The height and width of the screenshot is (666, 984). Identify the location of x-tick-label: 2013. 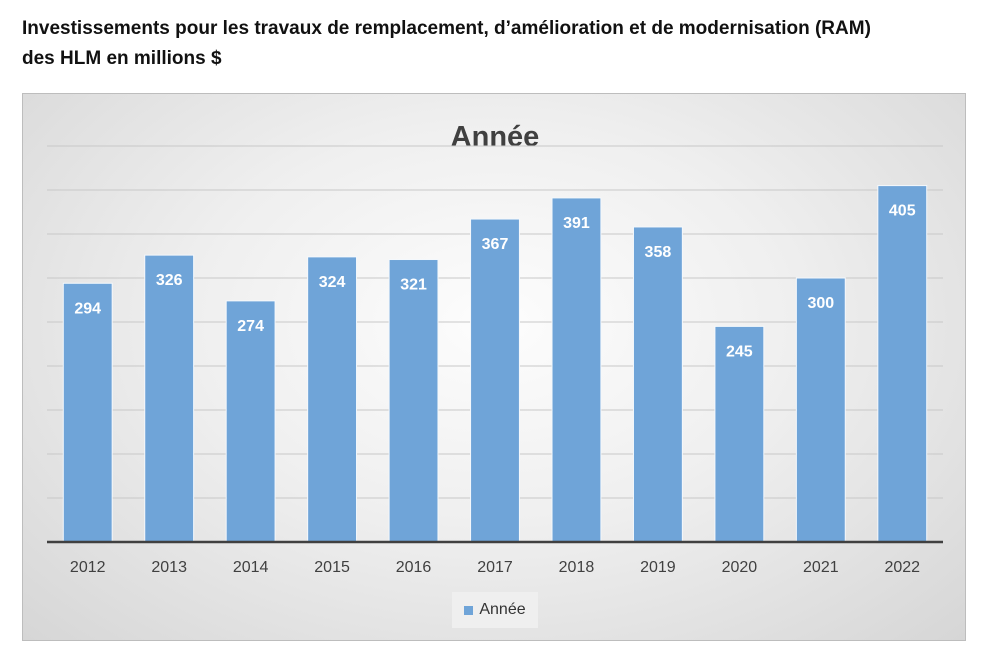
(169, 567).